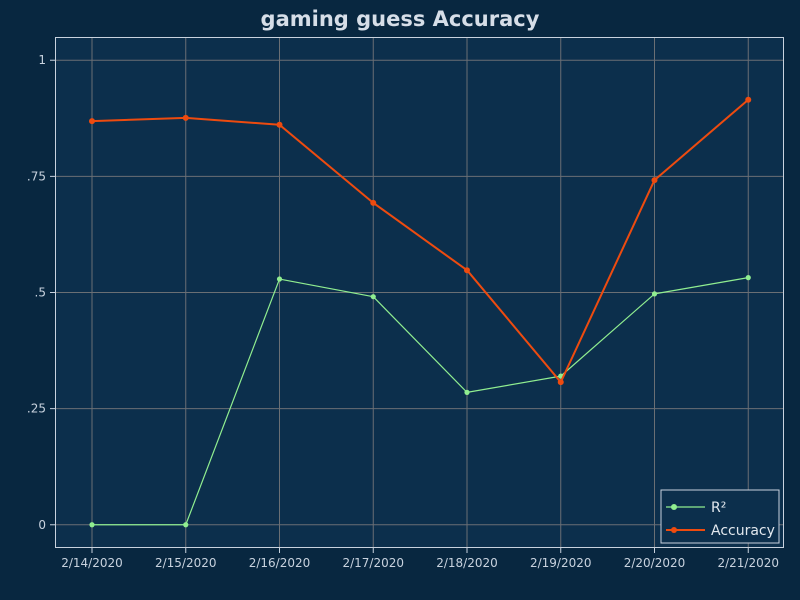  What do you see at coordinates (561, 563) in the screenshot?
I see `x-tick-label: 2/19/2020` at bounding box center [561, 563].